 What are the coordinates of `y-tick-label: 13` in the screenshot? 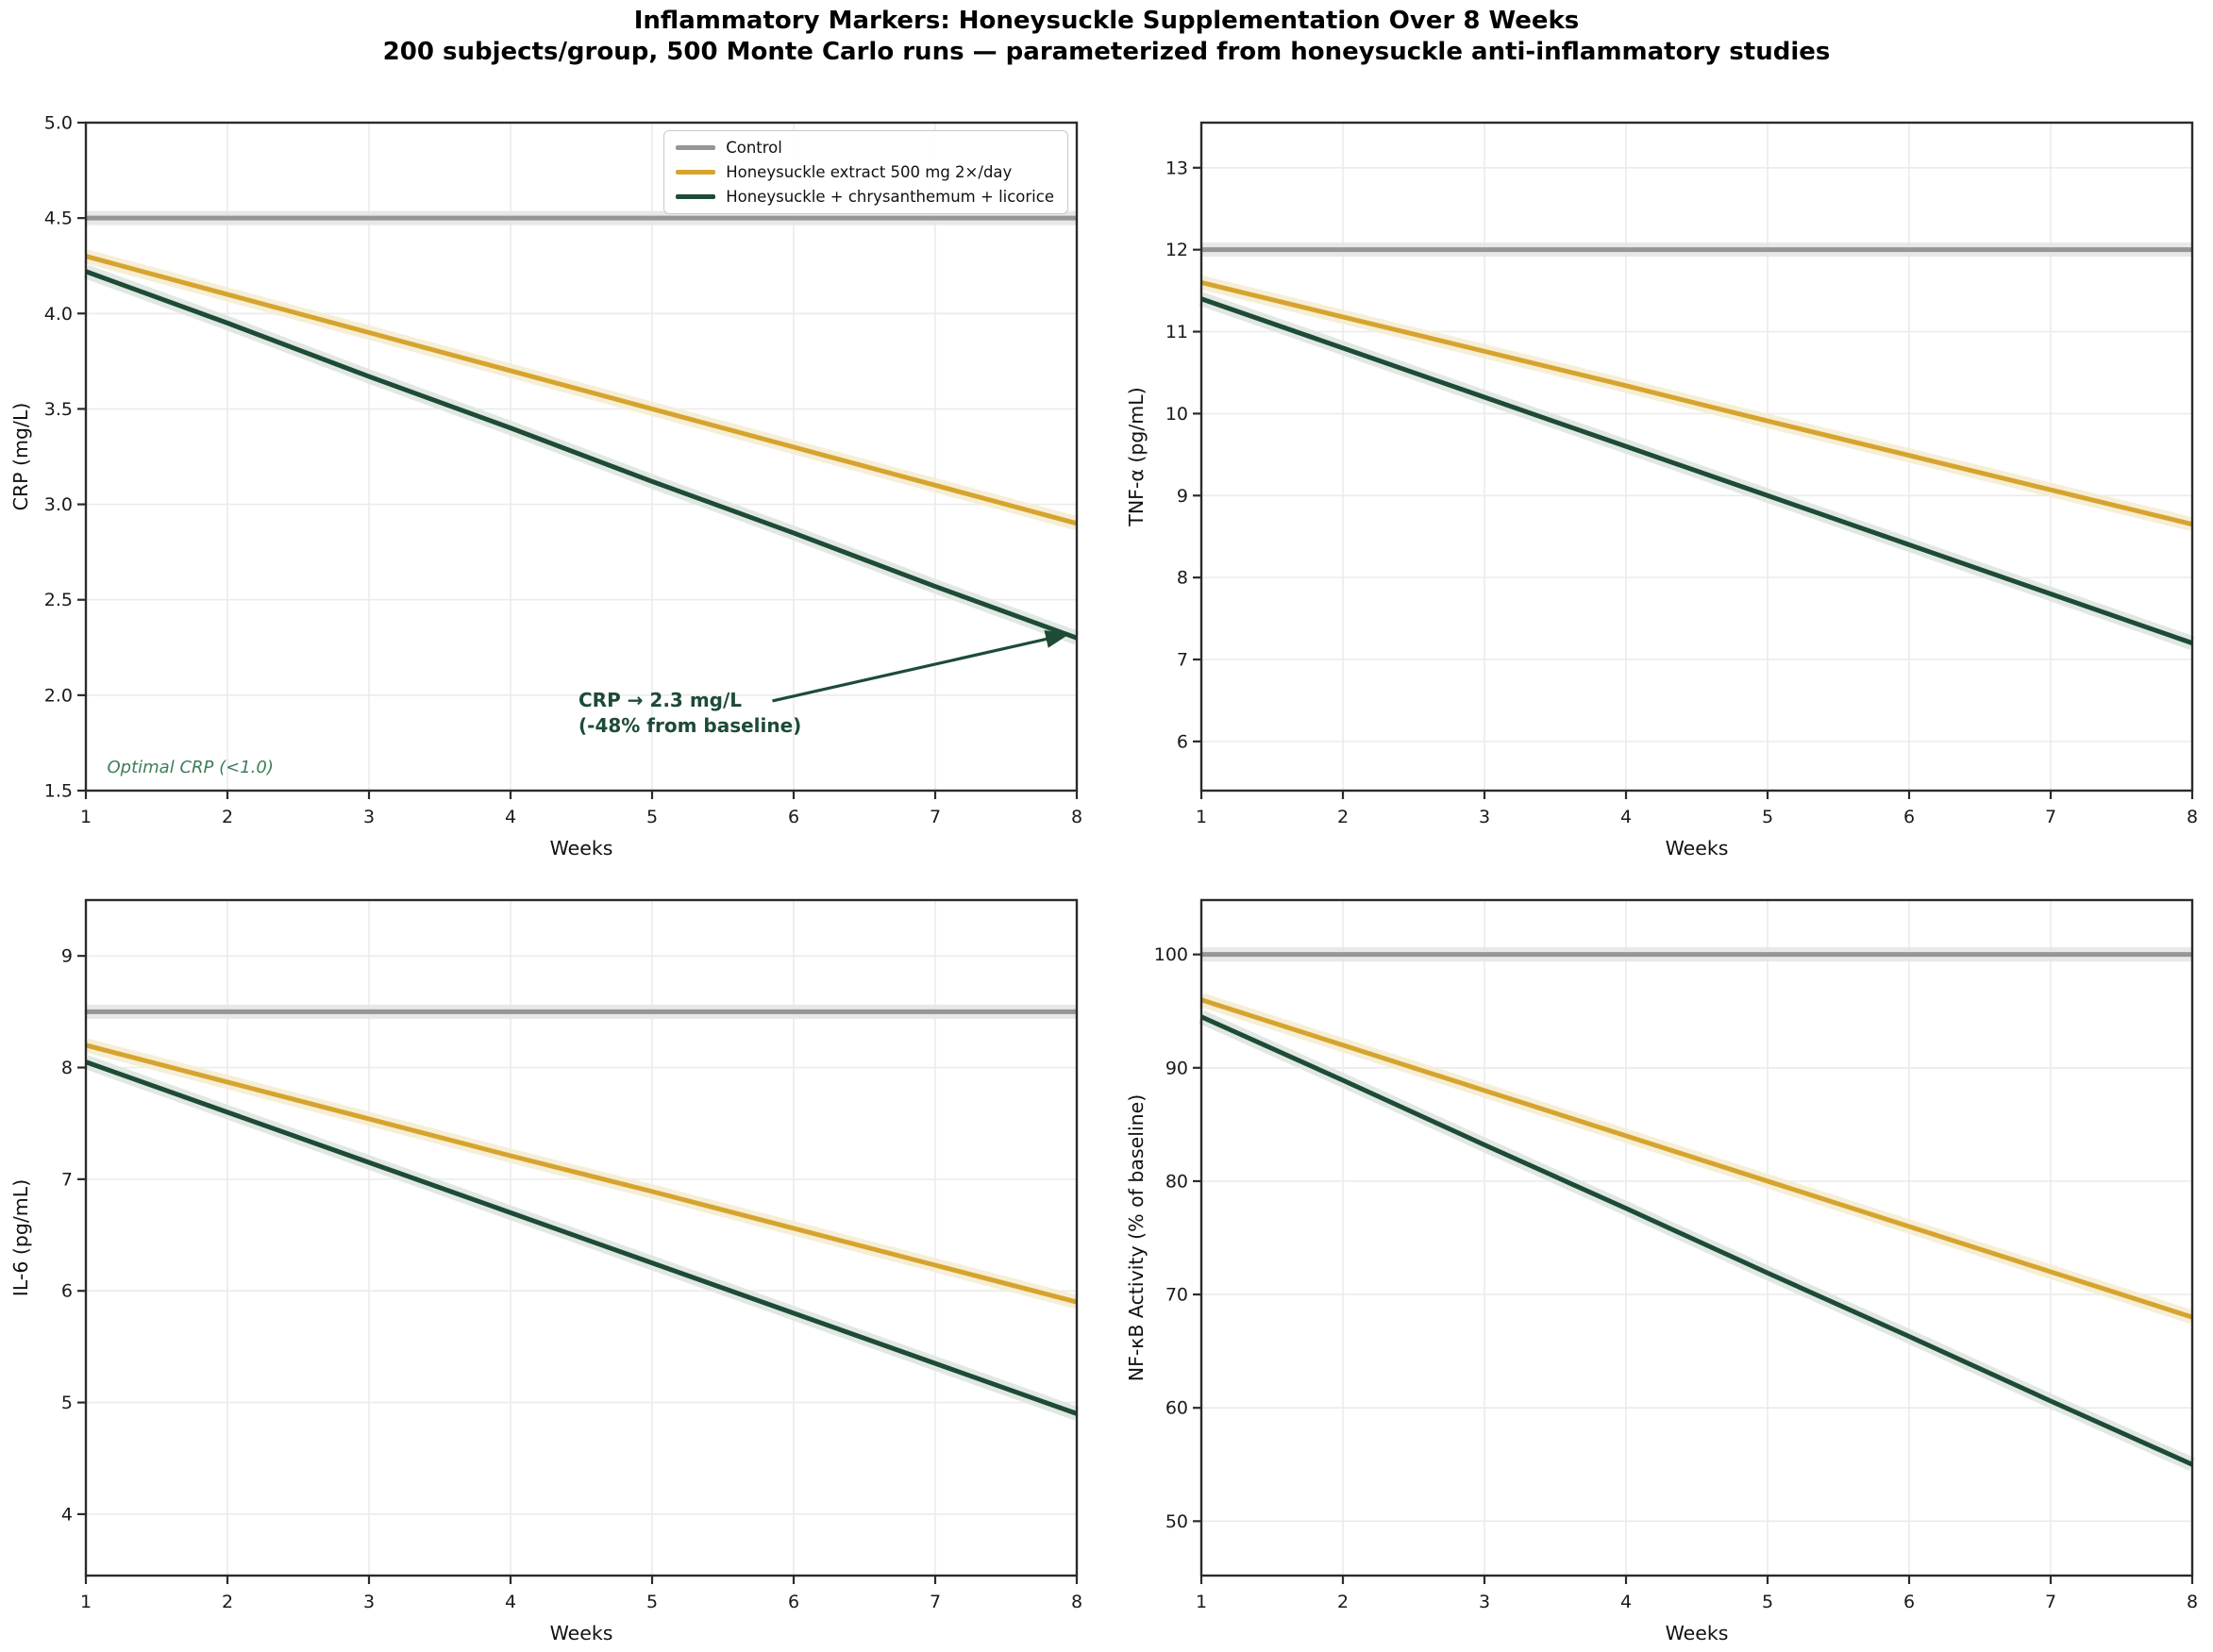 It's located at (1176, 168).